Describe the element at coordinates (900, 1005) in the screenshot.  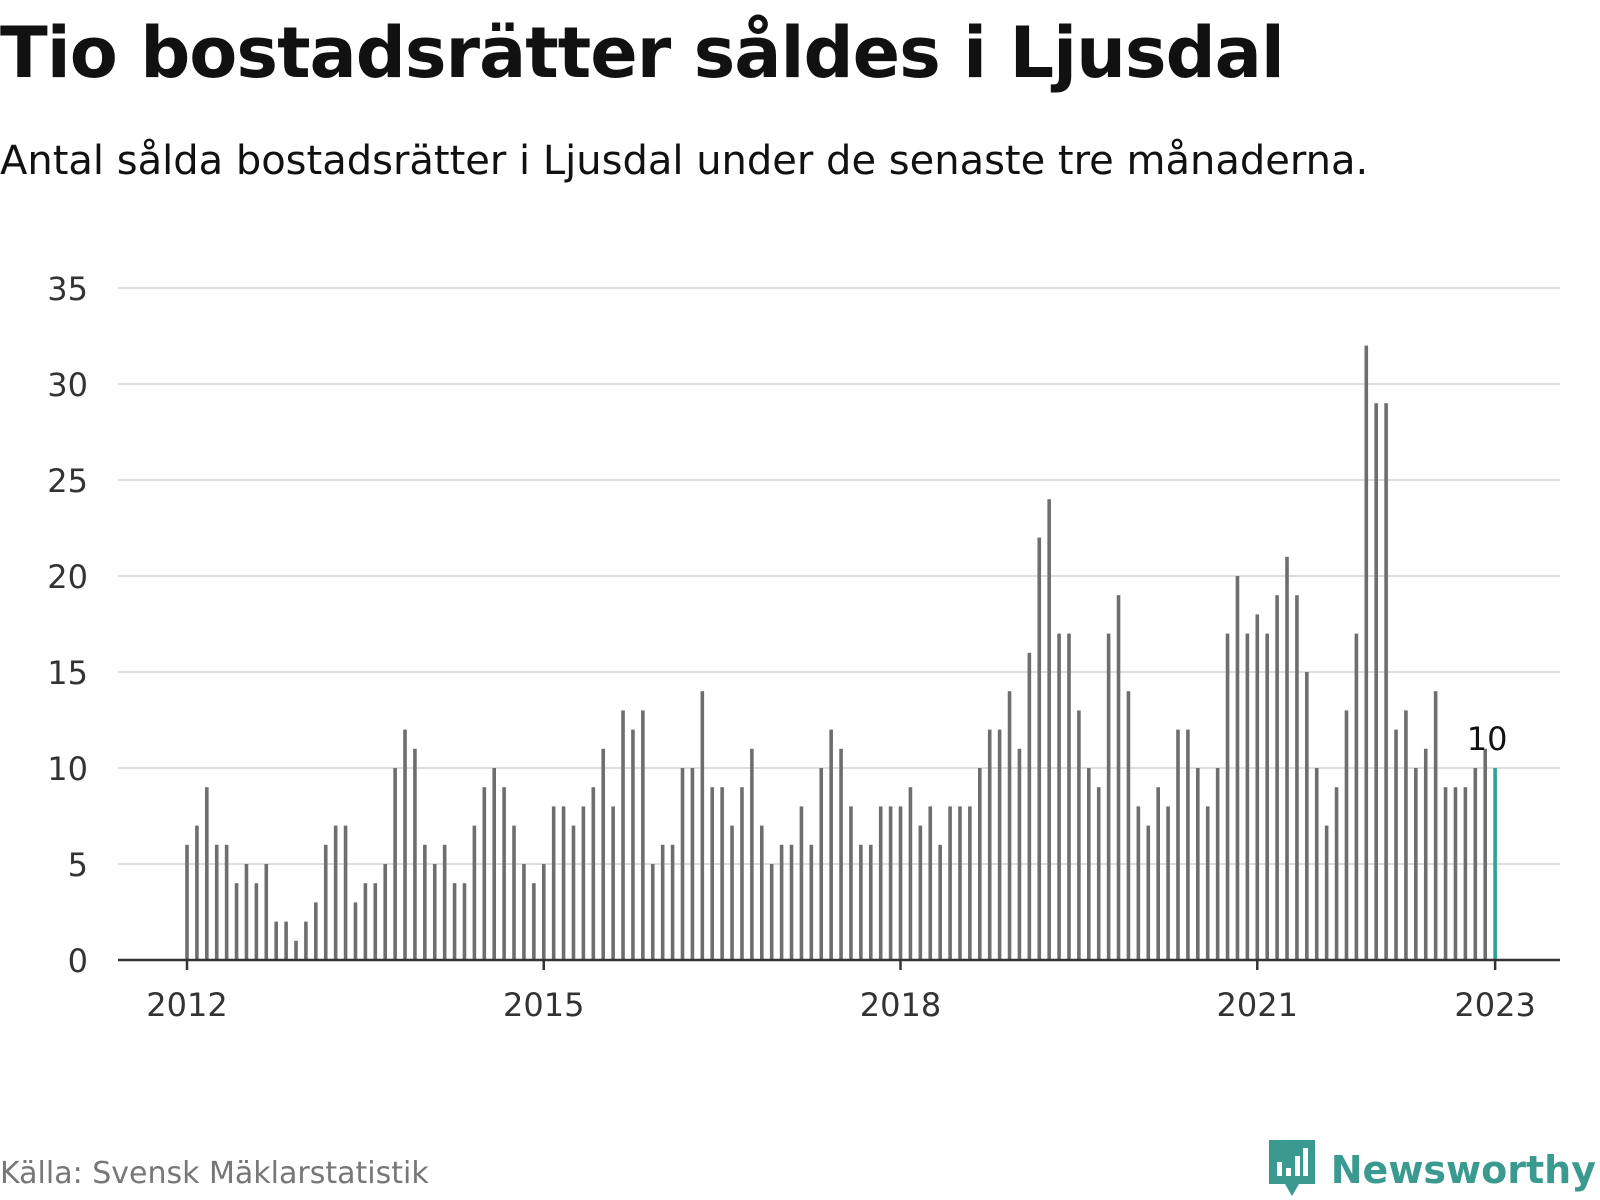
I see `x-tick-label: 2018` at that location.